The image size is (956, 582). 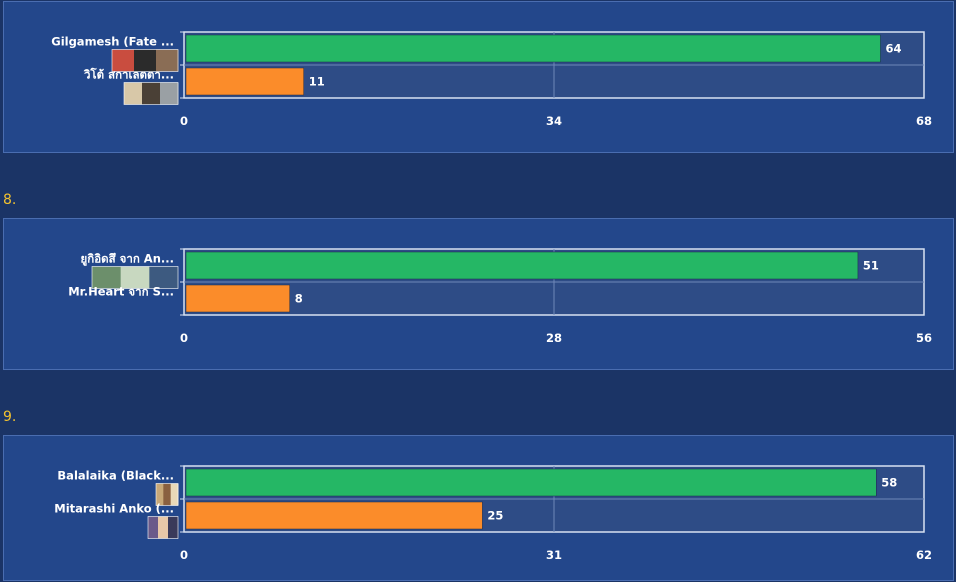 What do you see at coordinates (317, 82) in the screenshot?
I see `data-label-2: 11` at bounding box center [317, 82].